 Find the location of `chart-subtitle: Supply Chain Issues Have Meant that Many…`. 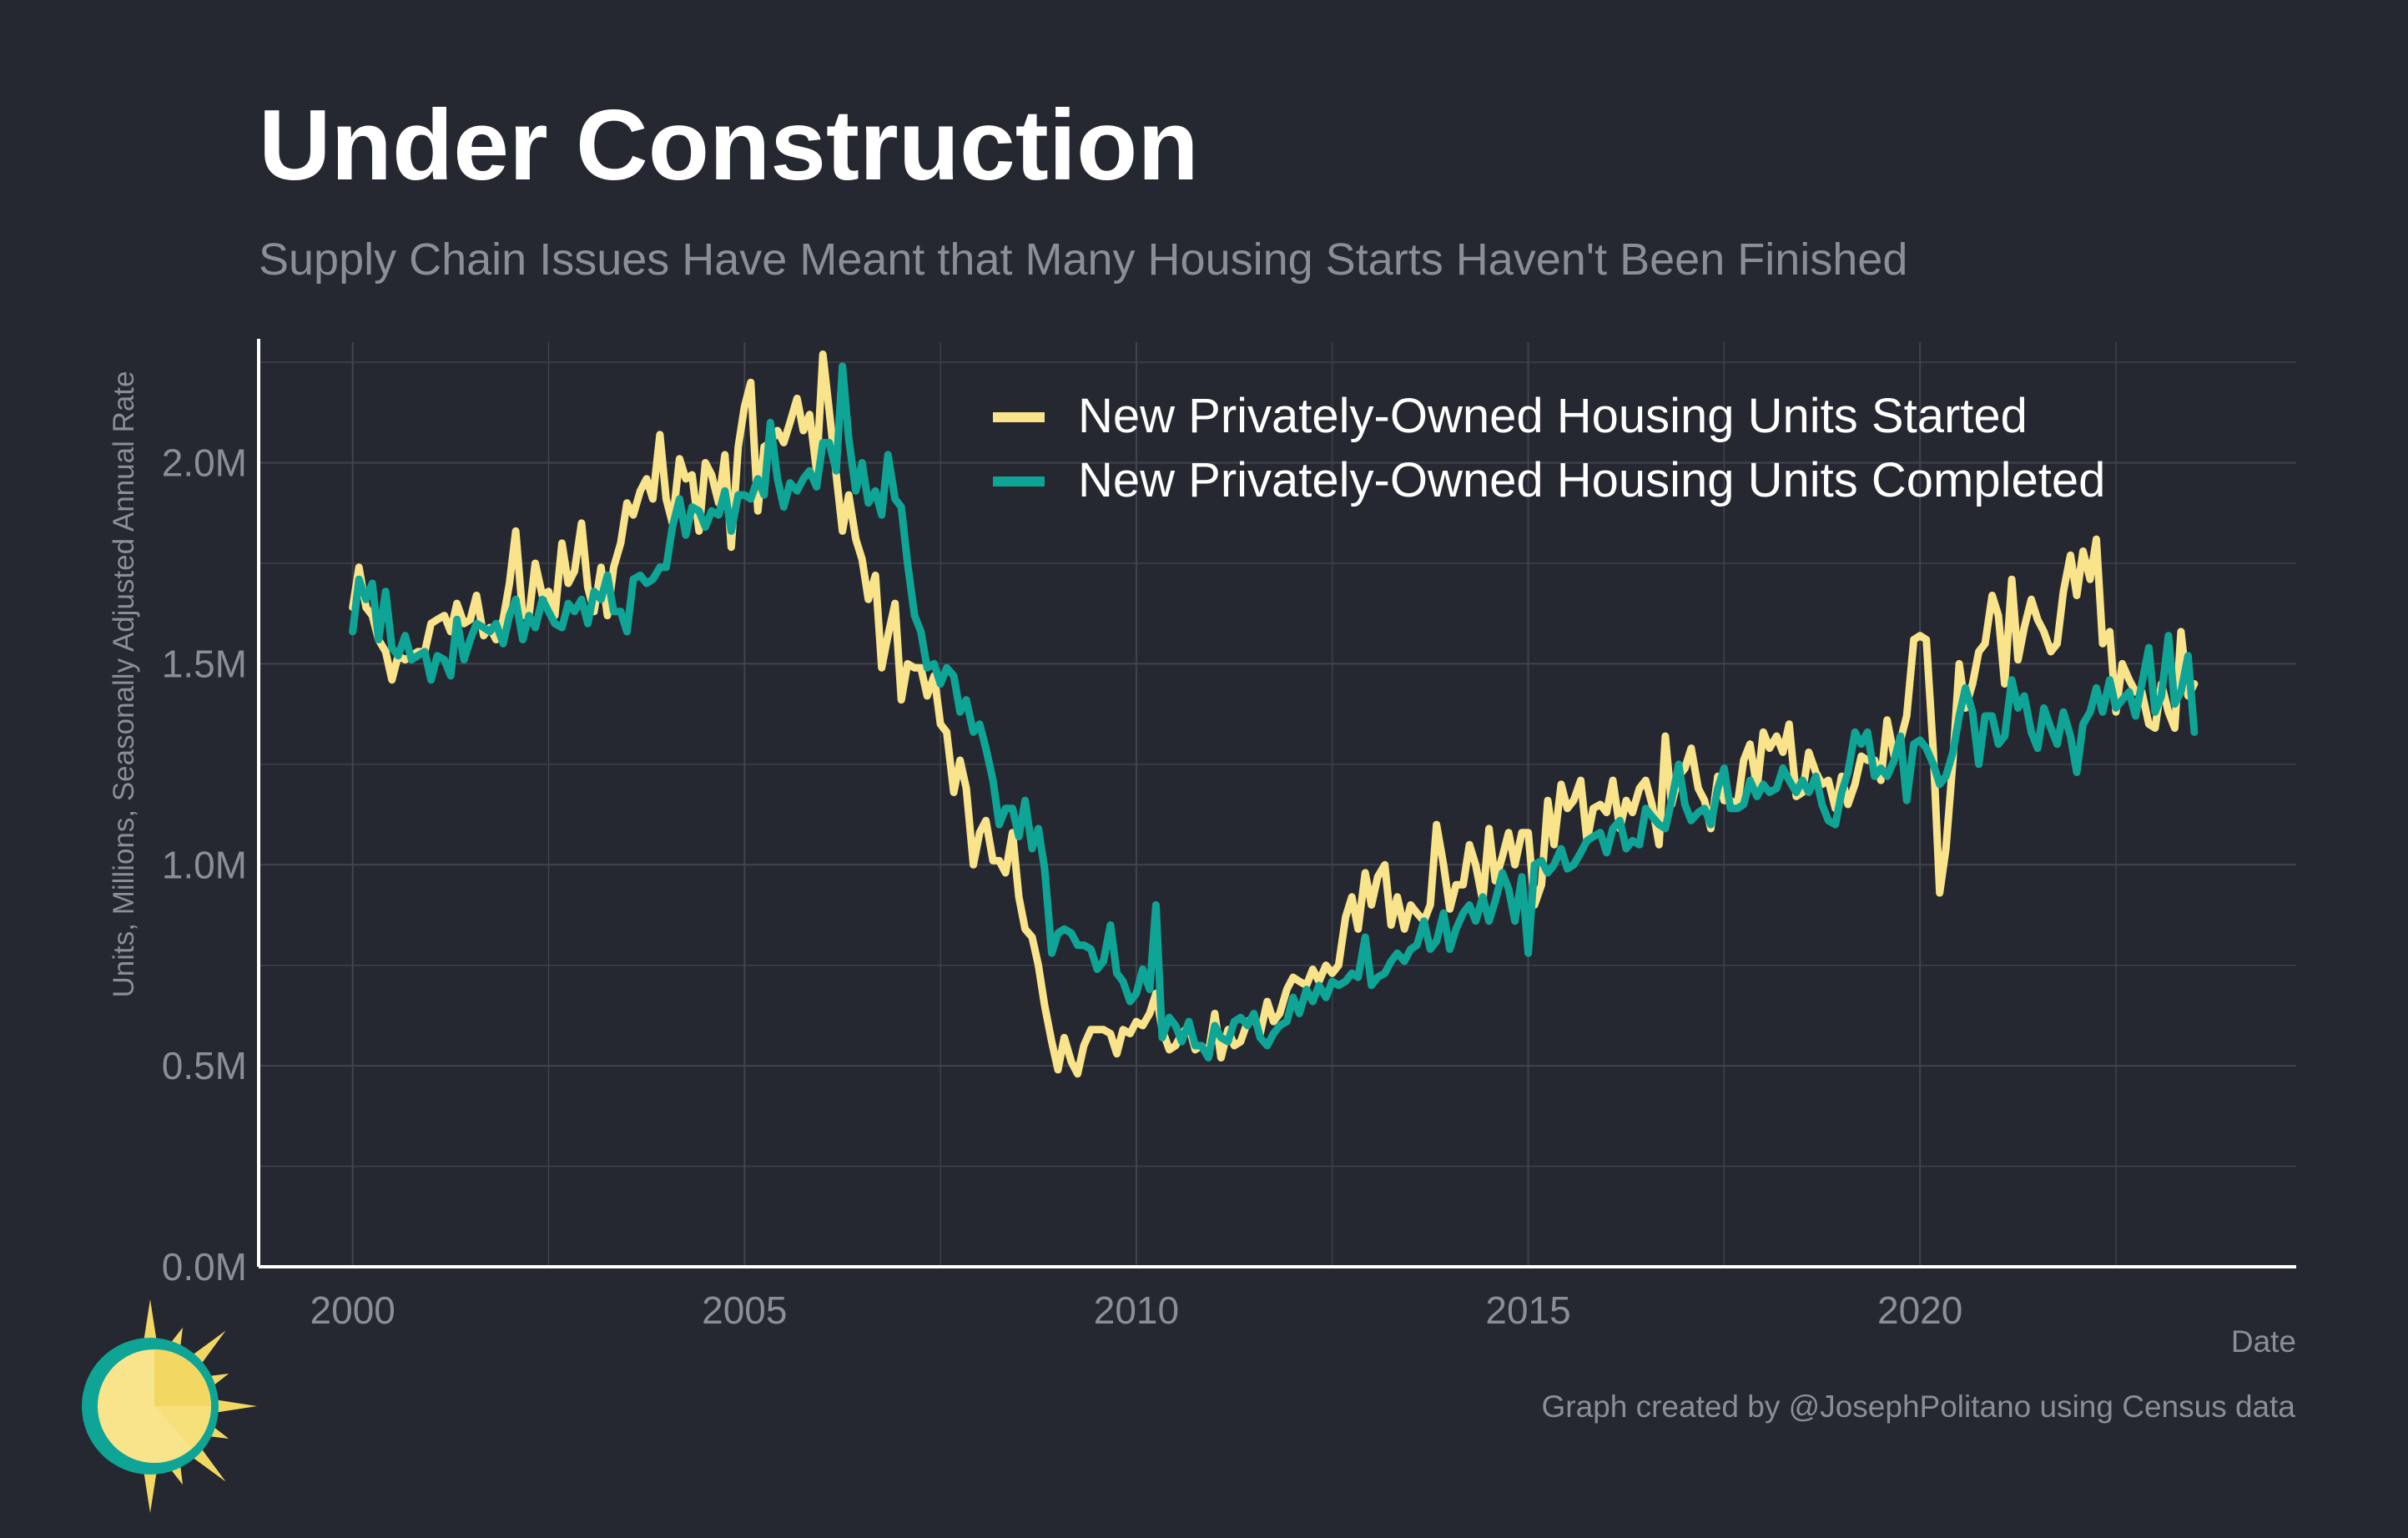

chart-subtitle: Supply Chain Issues Have Meant that Many… is located at coordinates (1083, 259).